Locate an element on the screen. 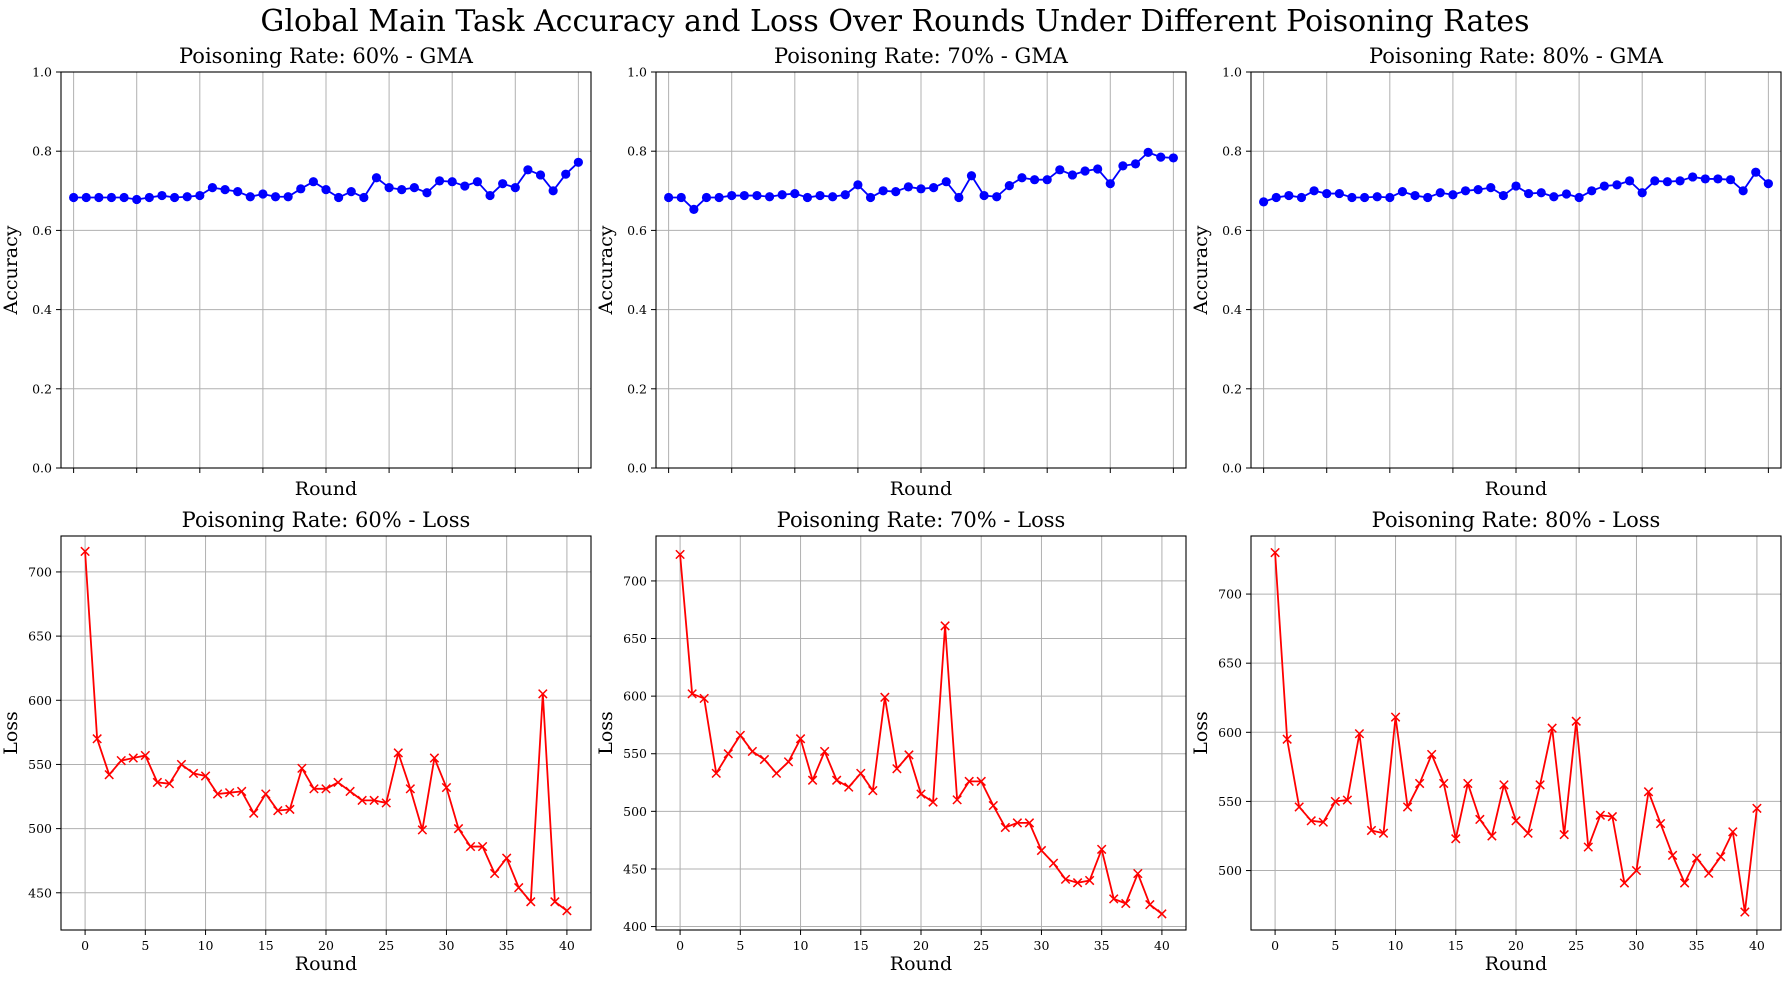  x-tick-label: 40 is located at coordinates (1757, 945).